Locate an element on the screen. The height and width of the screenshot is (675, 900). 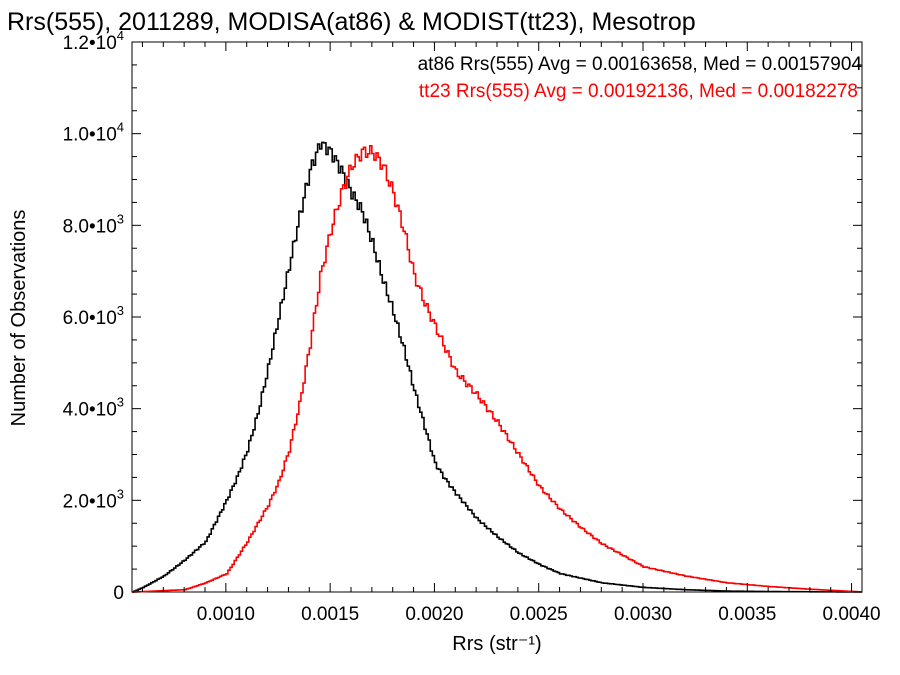
y-axis-label: Number of Observations is located at coordinates (19, 318).